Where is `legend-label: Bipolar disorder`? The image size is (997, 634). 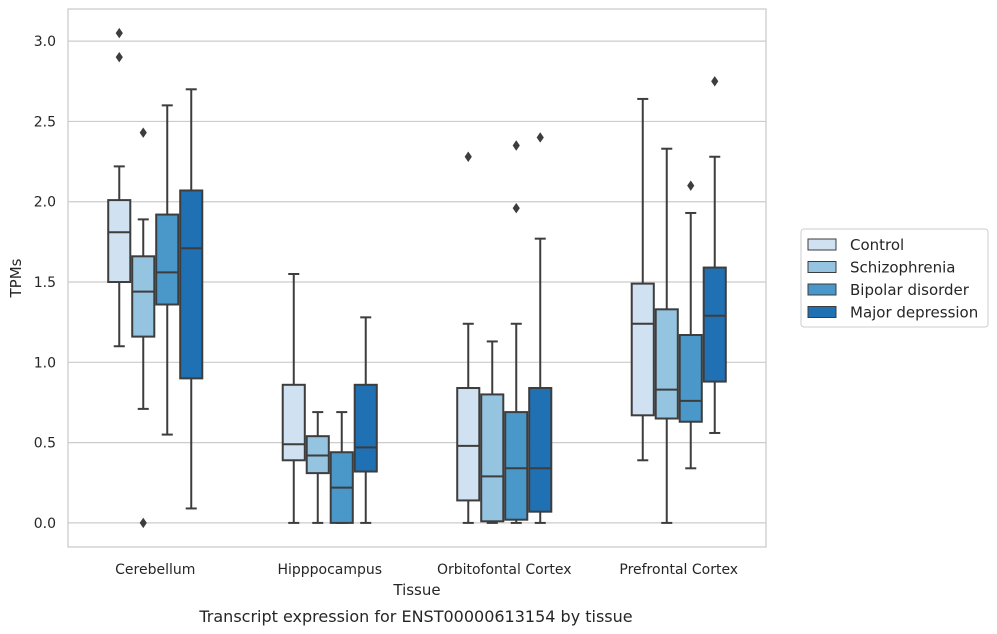
legend-label: Bipolar disorder is located at coordinates (910, 290).